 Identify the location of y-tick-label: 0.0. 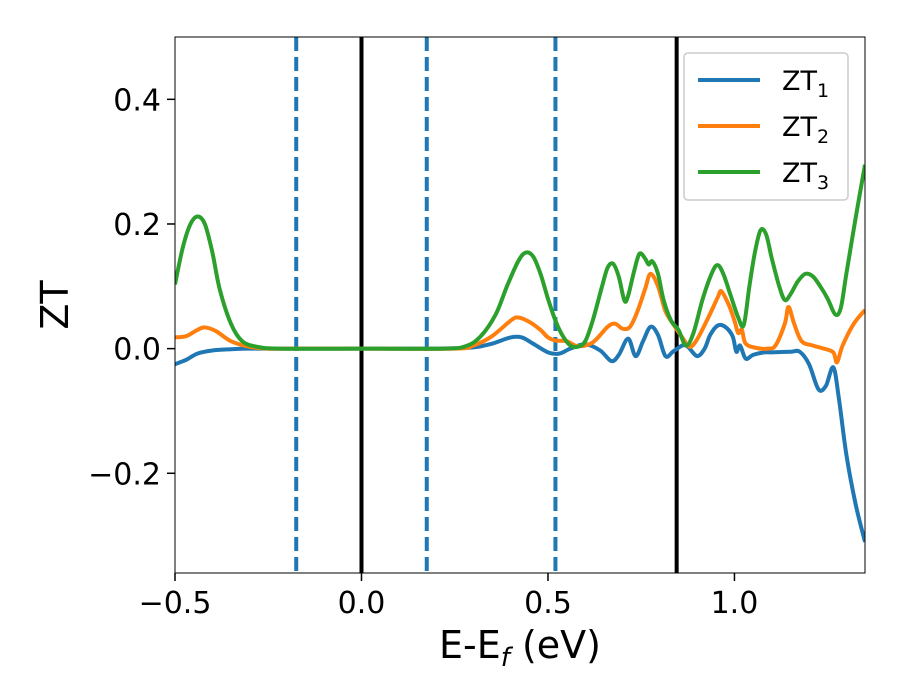
(137, 350).